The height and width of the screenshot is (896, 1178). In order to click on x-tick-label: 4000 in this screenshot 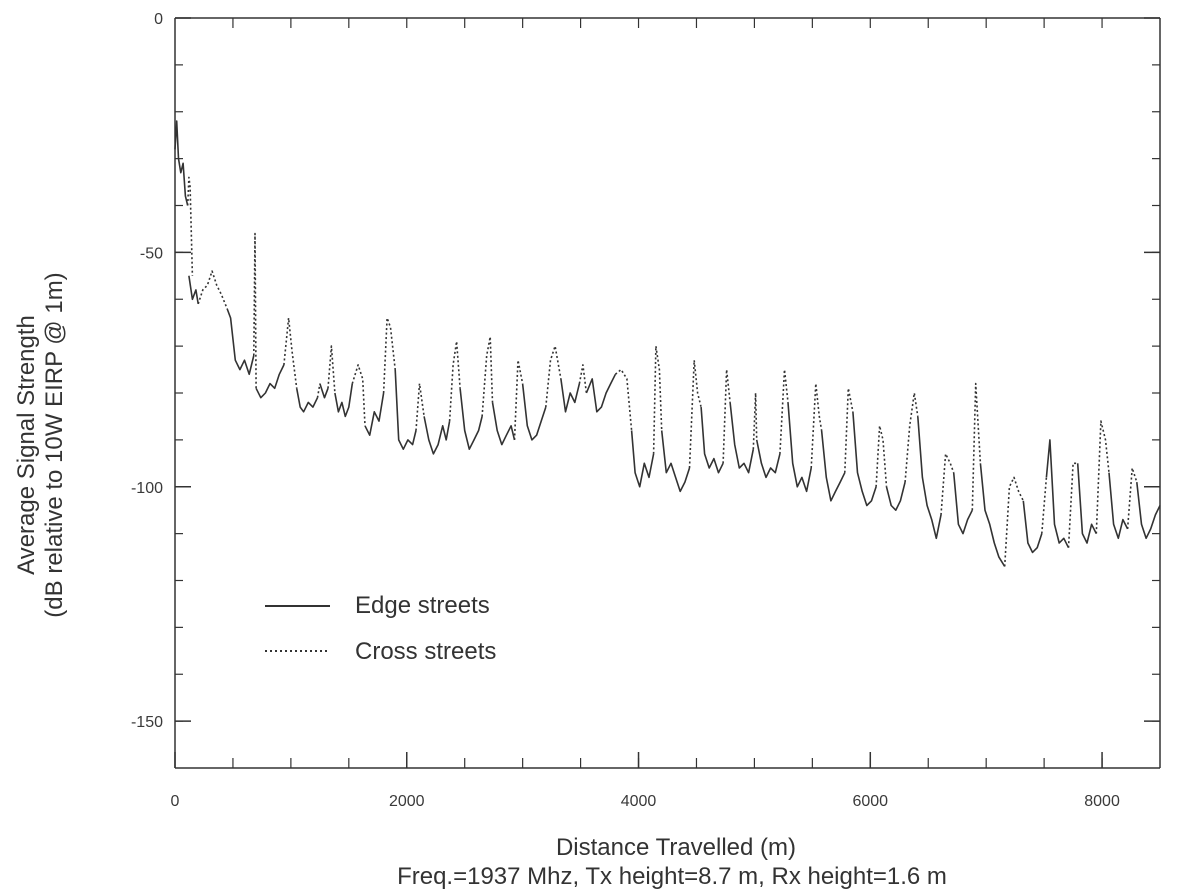, I will do `click(639, 801)`.